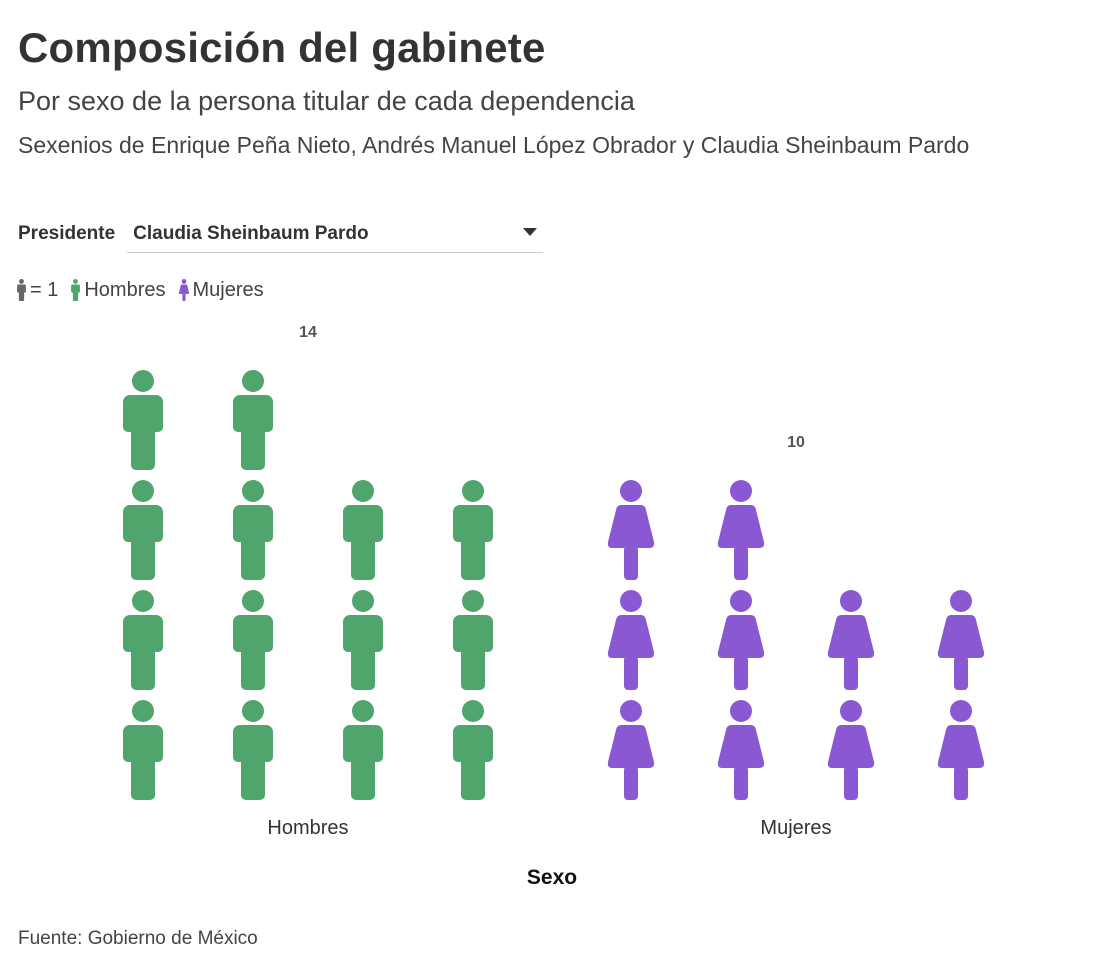 Image resolution: width=1104 pixels, height=968 pixels. Describe the element at coordinates (552, 877) in the screenshot. I see `x-axis-label: Sexo` at that location.